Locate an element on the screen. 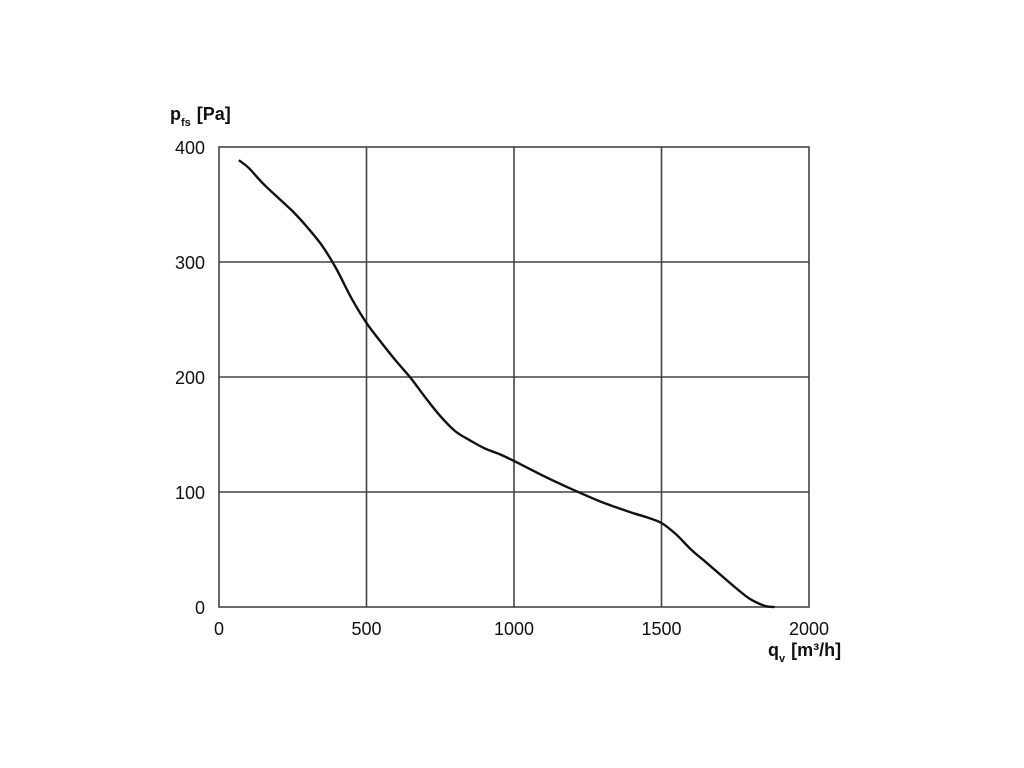 Image resolution: width=1024 pixels, height=768 pixels. y-axis-title-unit: [Pa] is located at coordinates (214, 114).